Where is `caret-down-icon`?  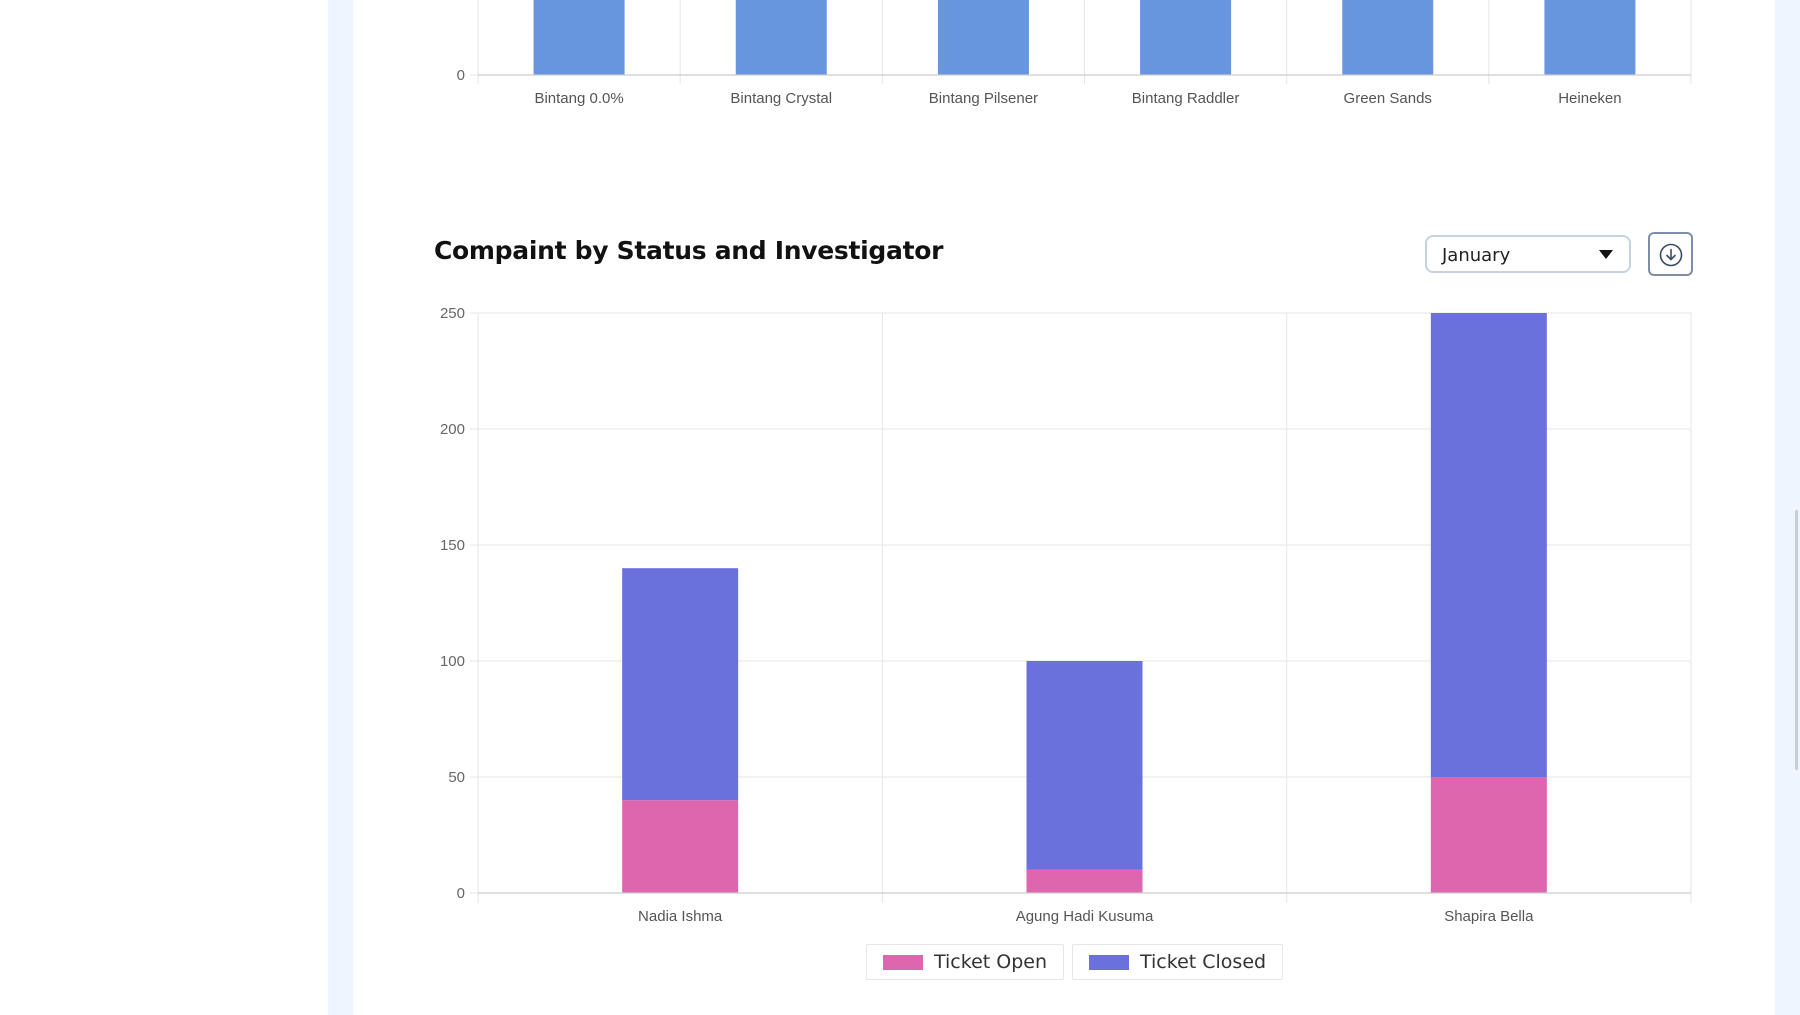
caret-down-icon is located at coordinates (1606, 254).